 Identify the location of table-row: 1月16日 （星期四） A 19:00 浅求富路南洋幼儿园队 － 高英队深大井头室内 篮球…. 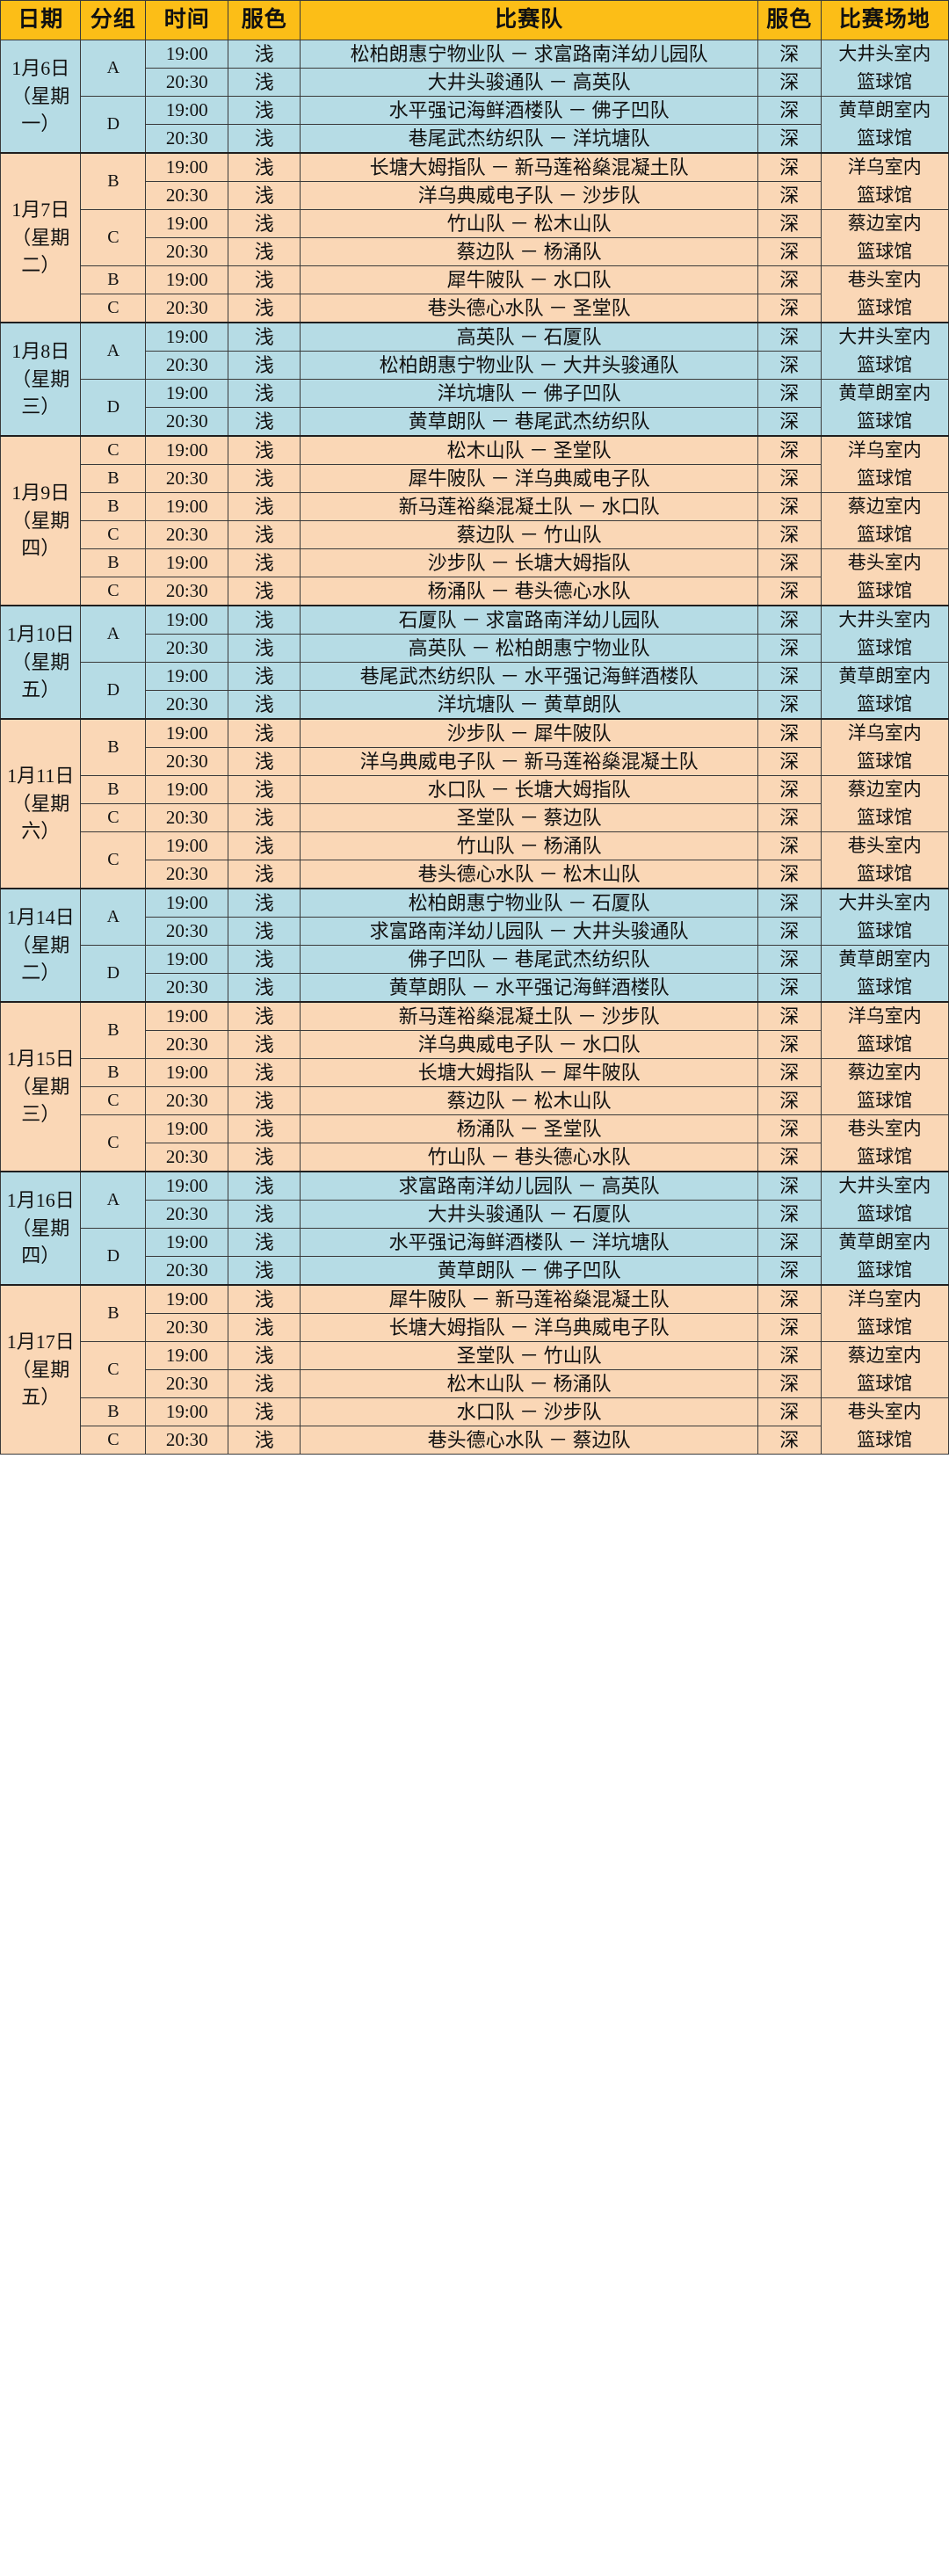
(474, 1228).